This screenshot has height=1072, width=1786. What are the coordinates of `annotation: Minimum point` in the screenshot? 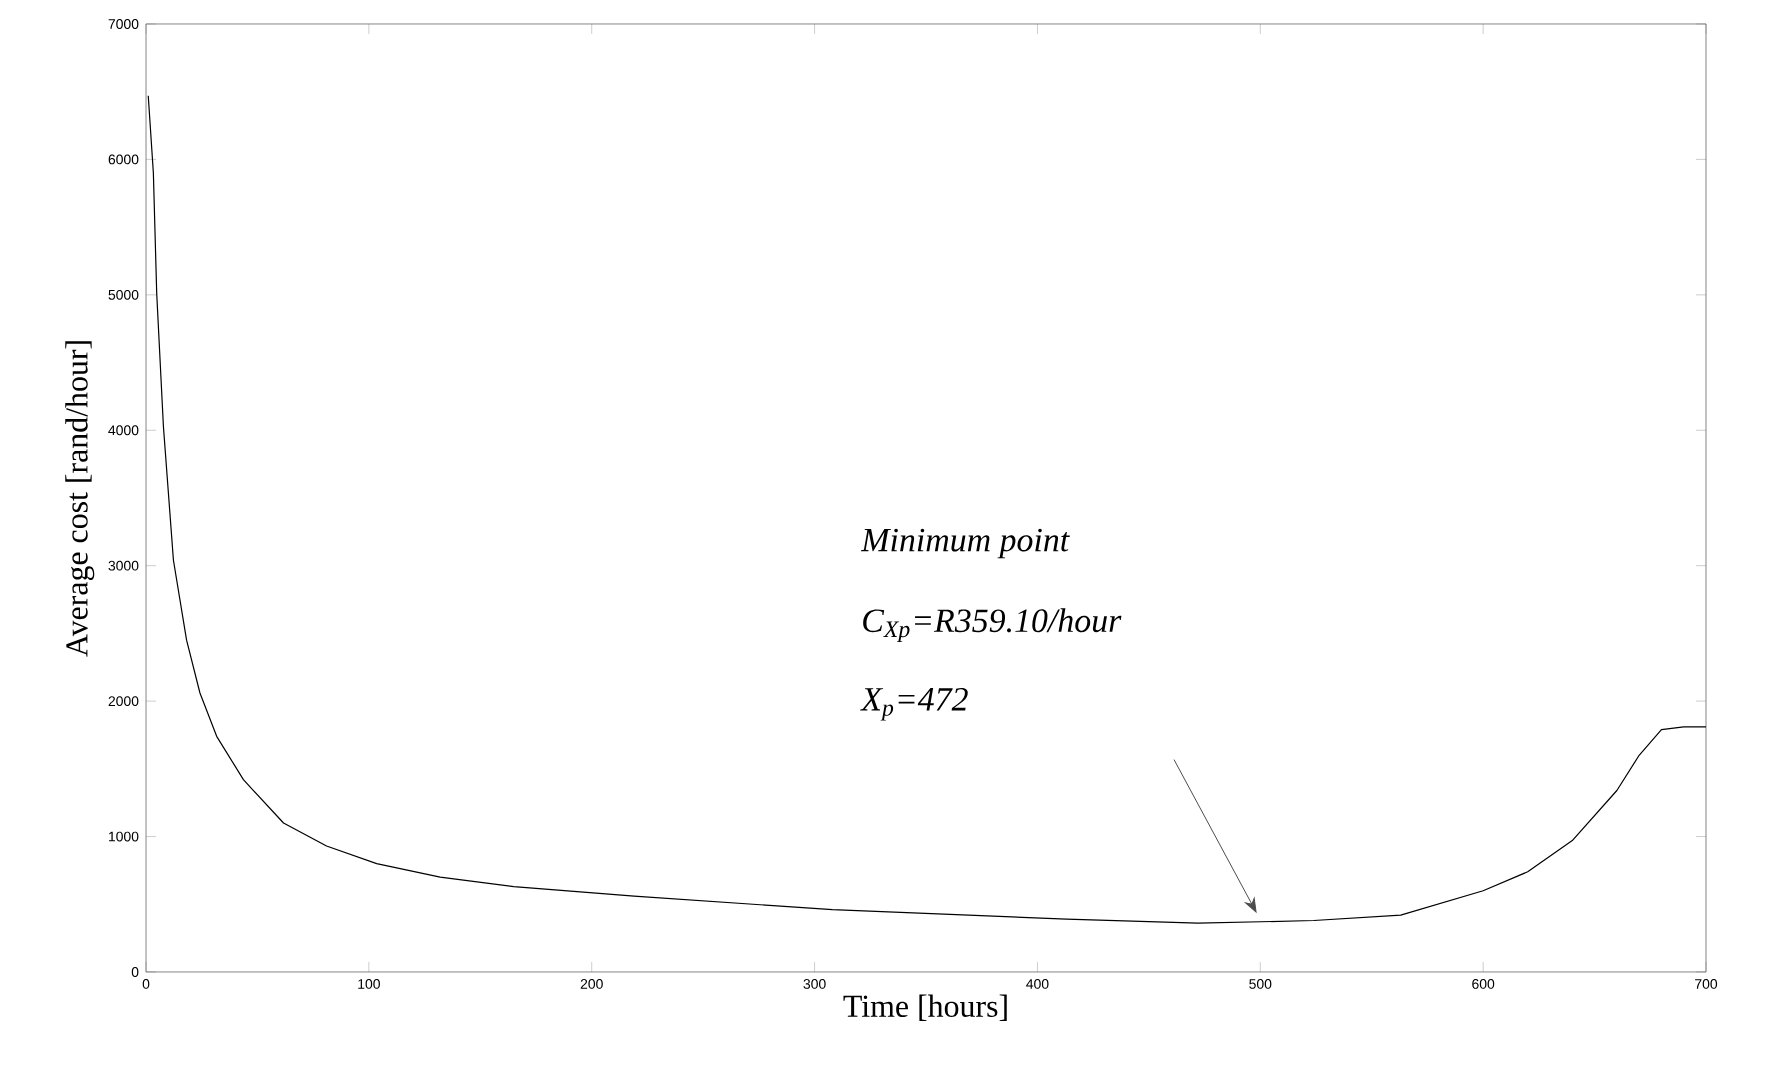 It's located at (965, 543).